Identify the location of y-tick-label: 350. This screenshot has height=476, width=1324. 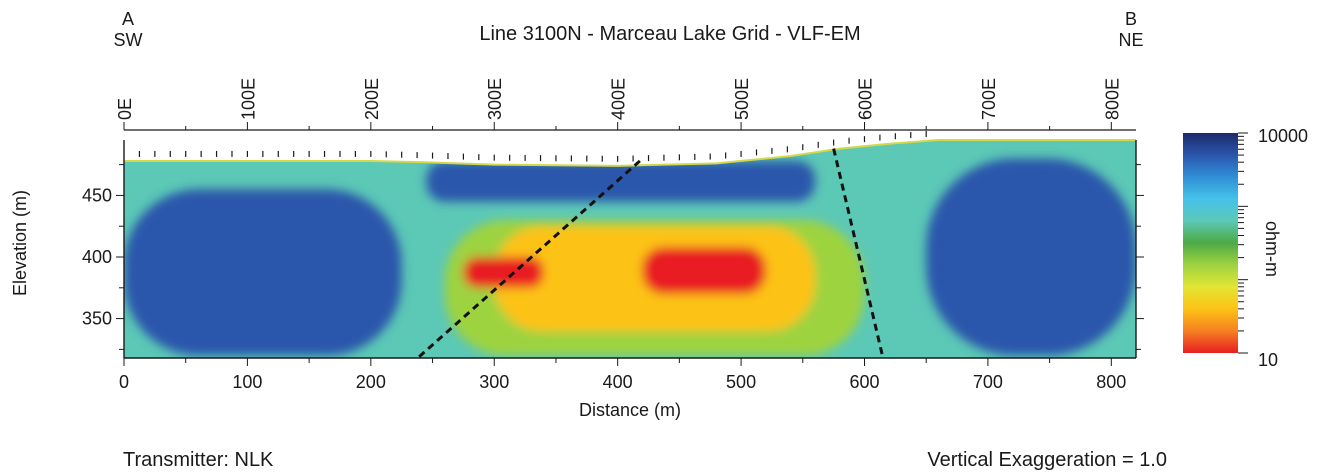
(97, 319).